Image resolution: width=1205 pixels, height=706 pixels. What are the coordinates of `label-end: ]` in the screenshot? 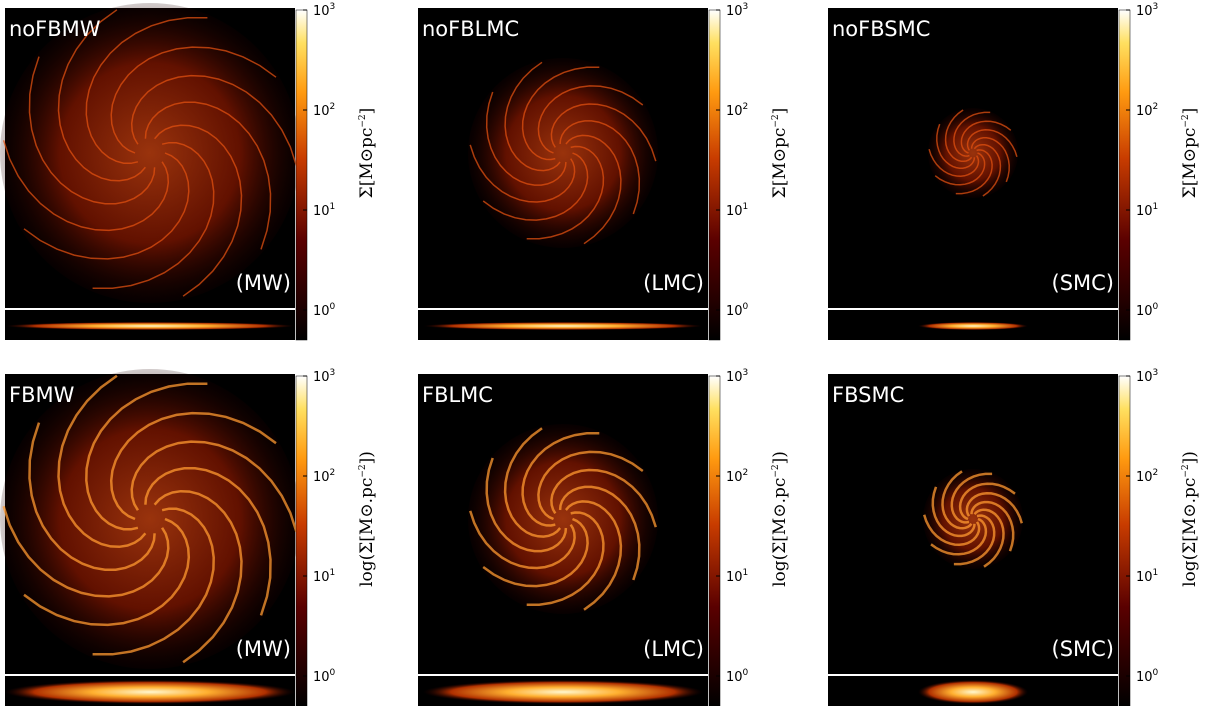 It's located at (780, 111).